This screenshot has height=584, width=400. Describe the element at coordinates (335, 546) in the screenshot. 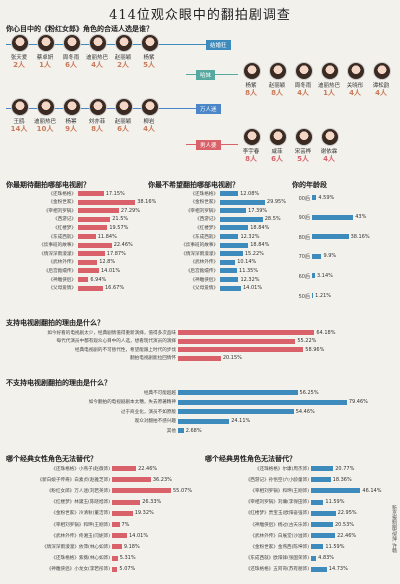

I see `bar-value: 11.59%` at that location.